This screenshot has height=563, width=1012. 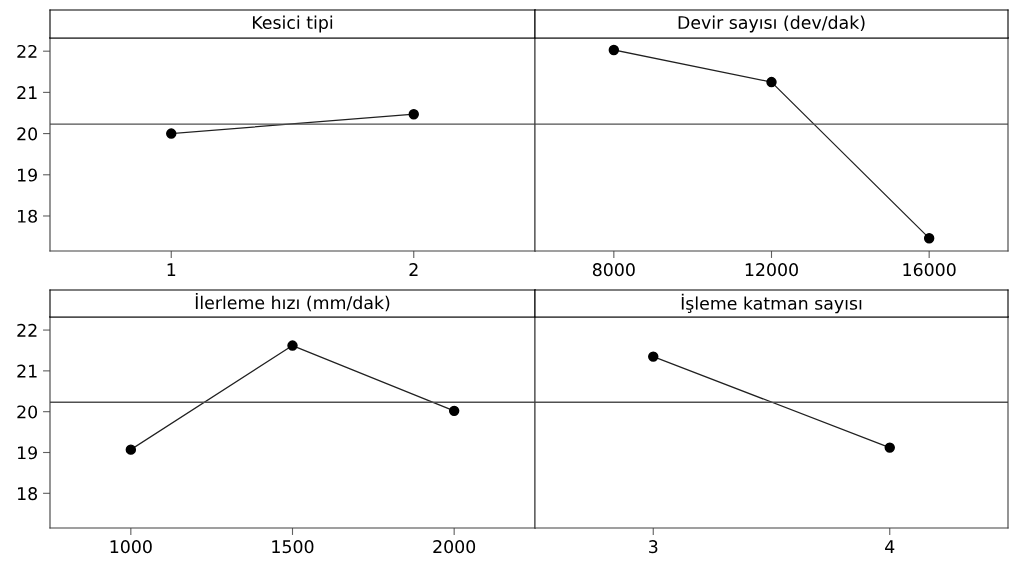 What do you see at coordinates (890, 546) in the screenshot?
I see `x-tick-label: 4` at bounding box center [890, 546].